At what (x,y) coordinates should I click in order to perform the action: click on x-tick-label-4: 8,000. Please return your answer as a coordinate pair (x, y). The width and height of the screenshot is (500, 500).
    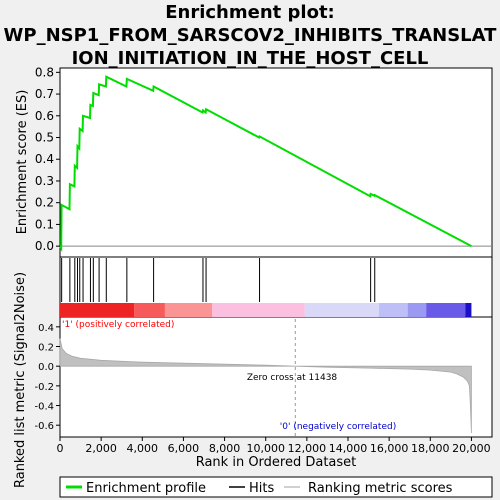
    Looking at the image, I should click on (225, 448).